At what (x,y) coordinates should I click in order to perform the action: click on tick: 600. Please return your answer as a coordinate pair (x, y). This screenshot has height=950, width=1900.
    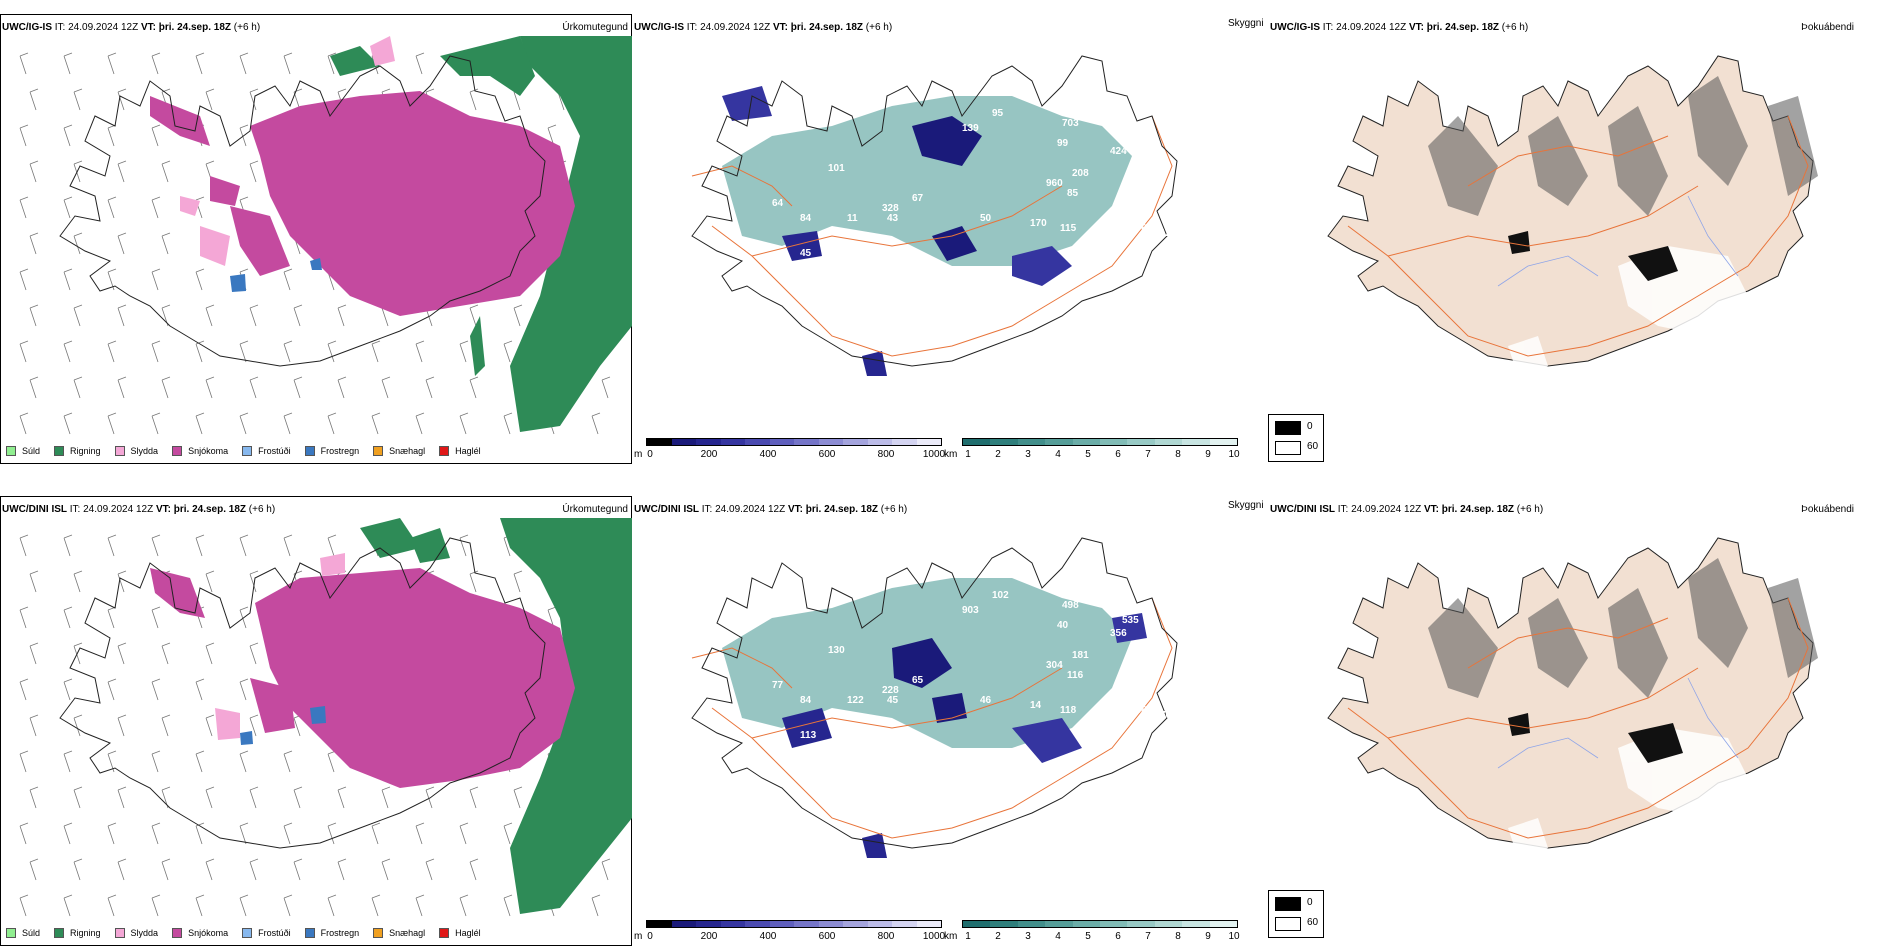
    Looking at the image, I should click on (827, 454).